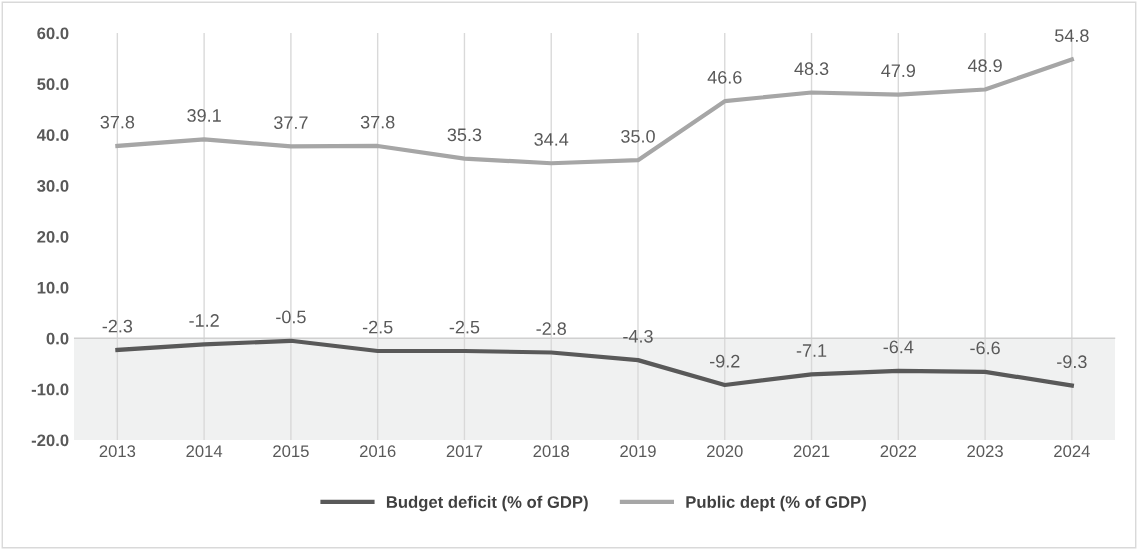 The height and width of the screenshot is (550, 1138). I want to click on x-tick-label: 2023, so click(985, 451).